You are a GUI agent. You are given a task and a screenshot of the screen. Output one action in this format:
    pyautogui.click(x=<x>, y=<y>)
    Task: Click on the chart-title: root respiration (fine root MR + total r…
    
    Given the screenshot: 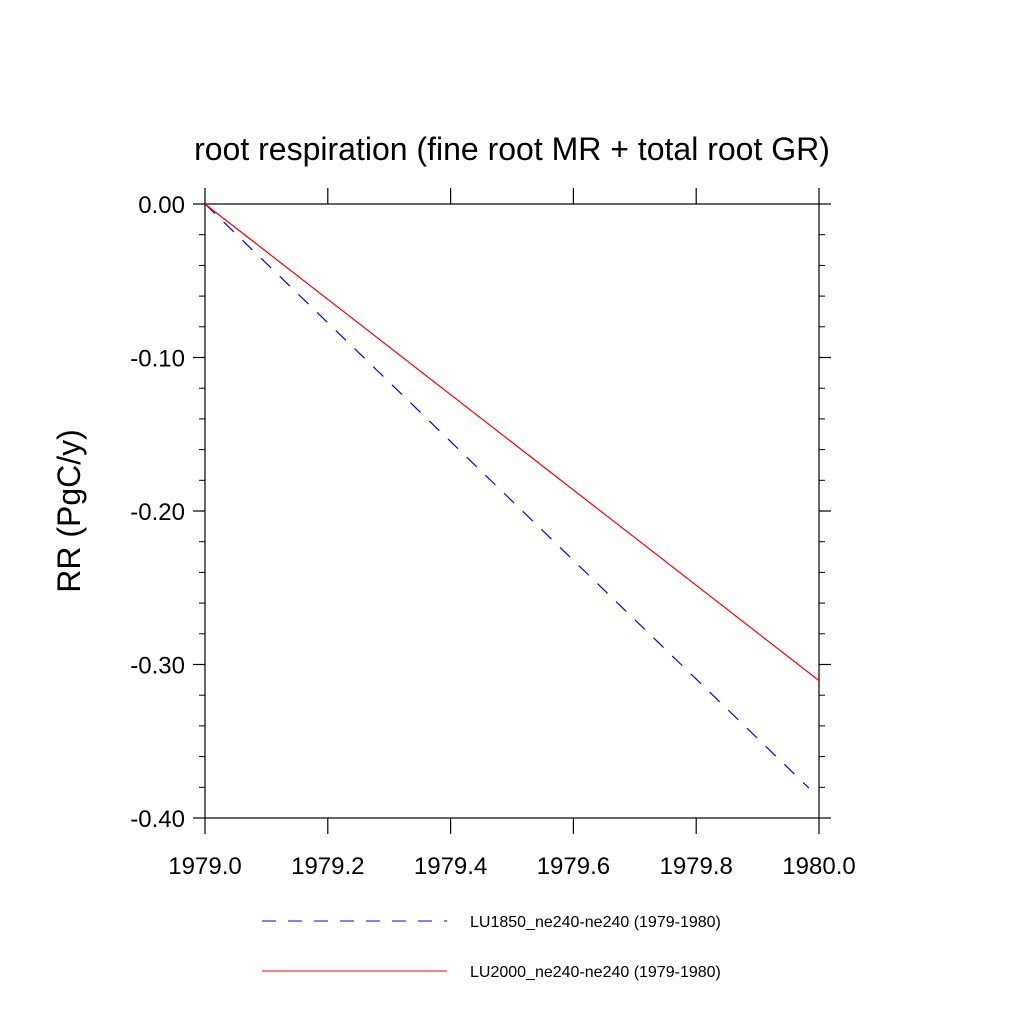 What is the action you would take?
    pyautogui.click(x=512, y=149)
    